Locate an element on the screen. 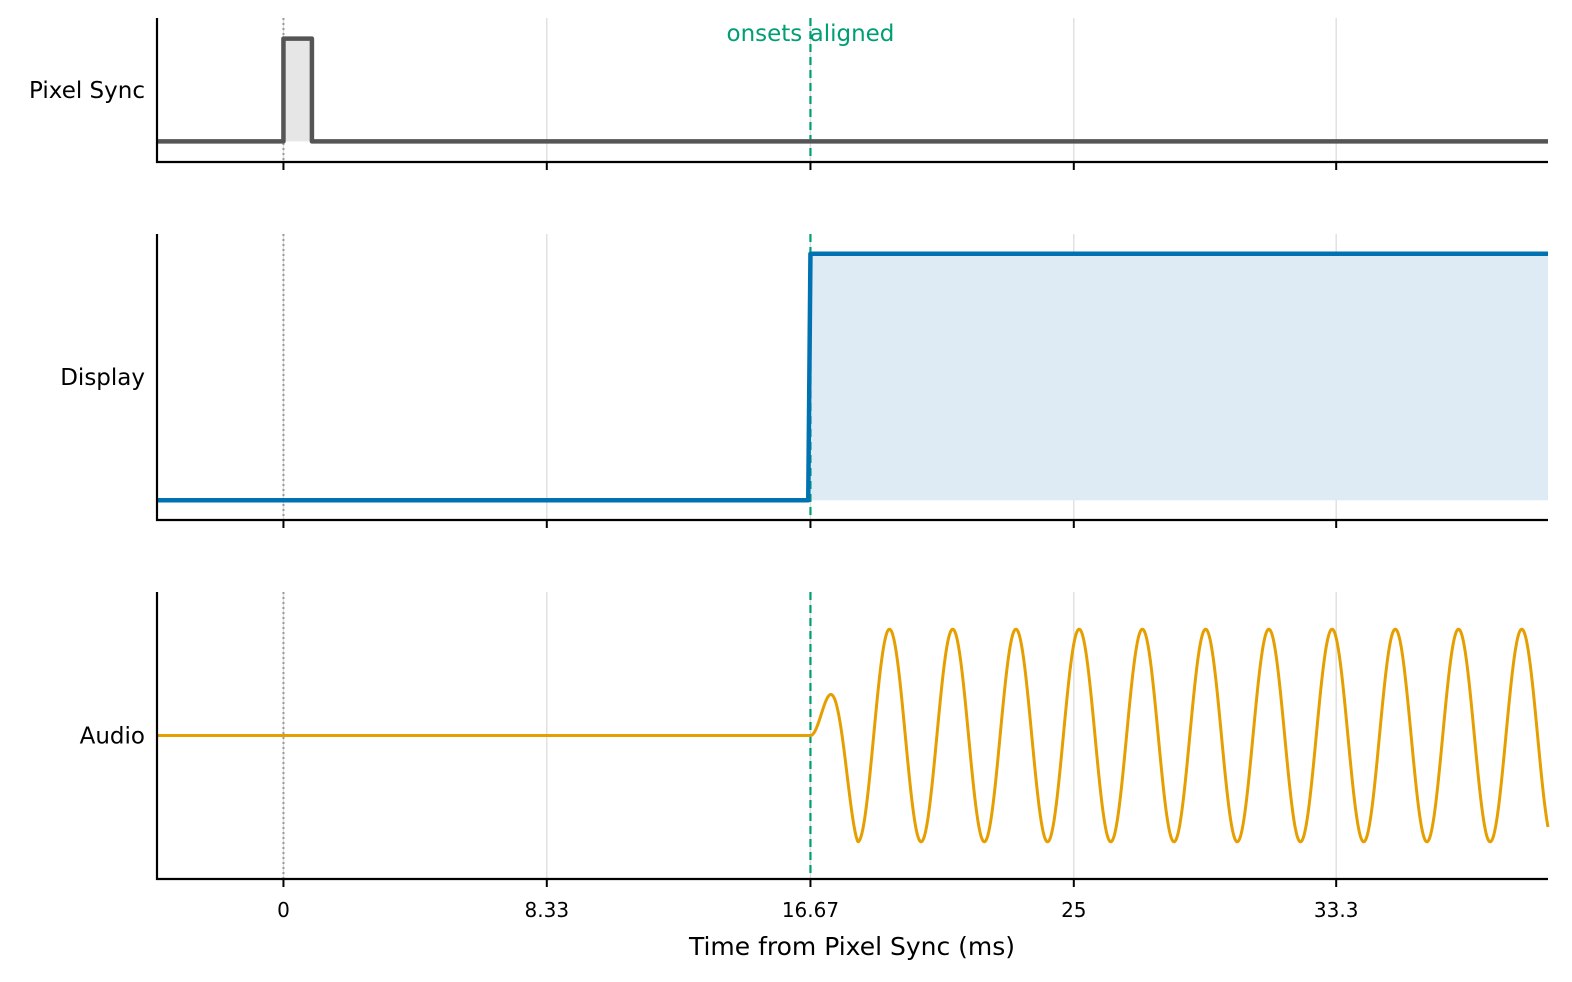 This screenshot has height=982, width=1572. x-tick-label: 25 is located at coordinates (1073, 910).